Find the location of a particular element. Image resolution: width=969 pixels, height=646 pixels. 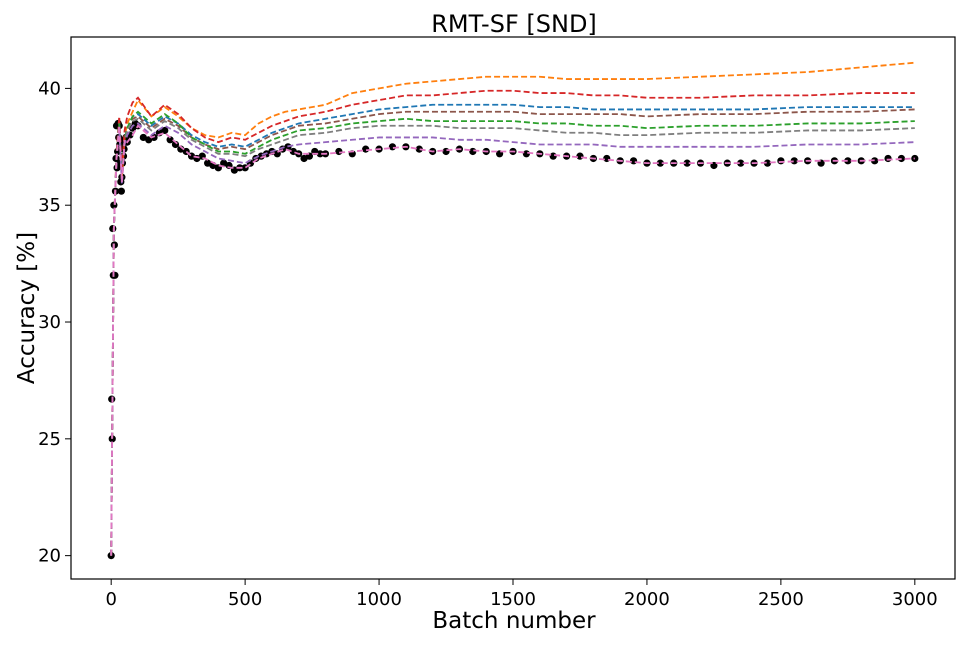

y-tick-label: 20 is located at coordinates (49, 556).